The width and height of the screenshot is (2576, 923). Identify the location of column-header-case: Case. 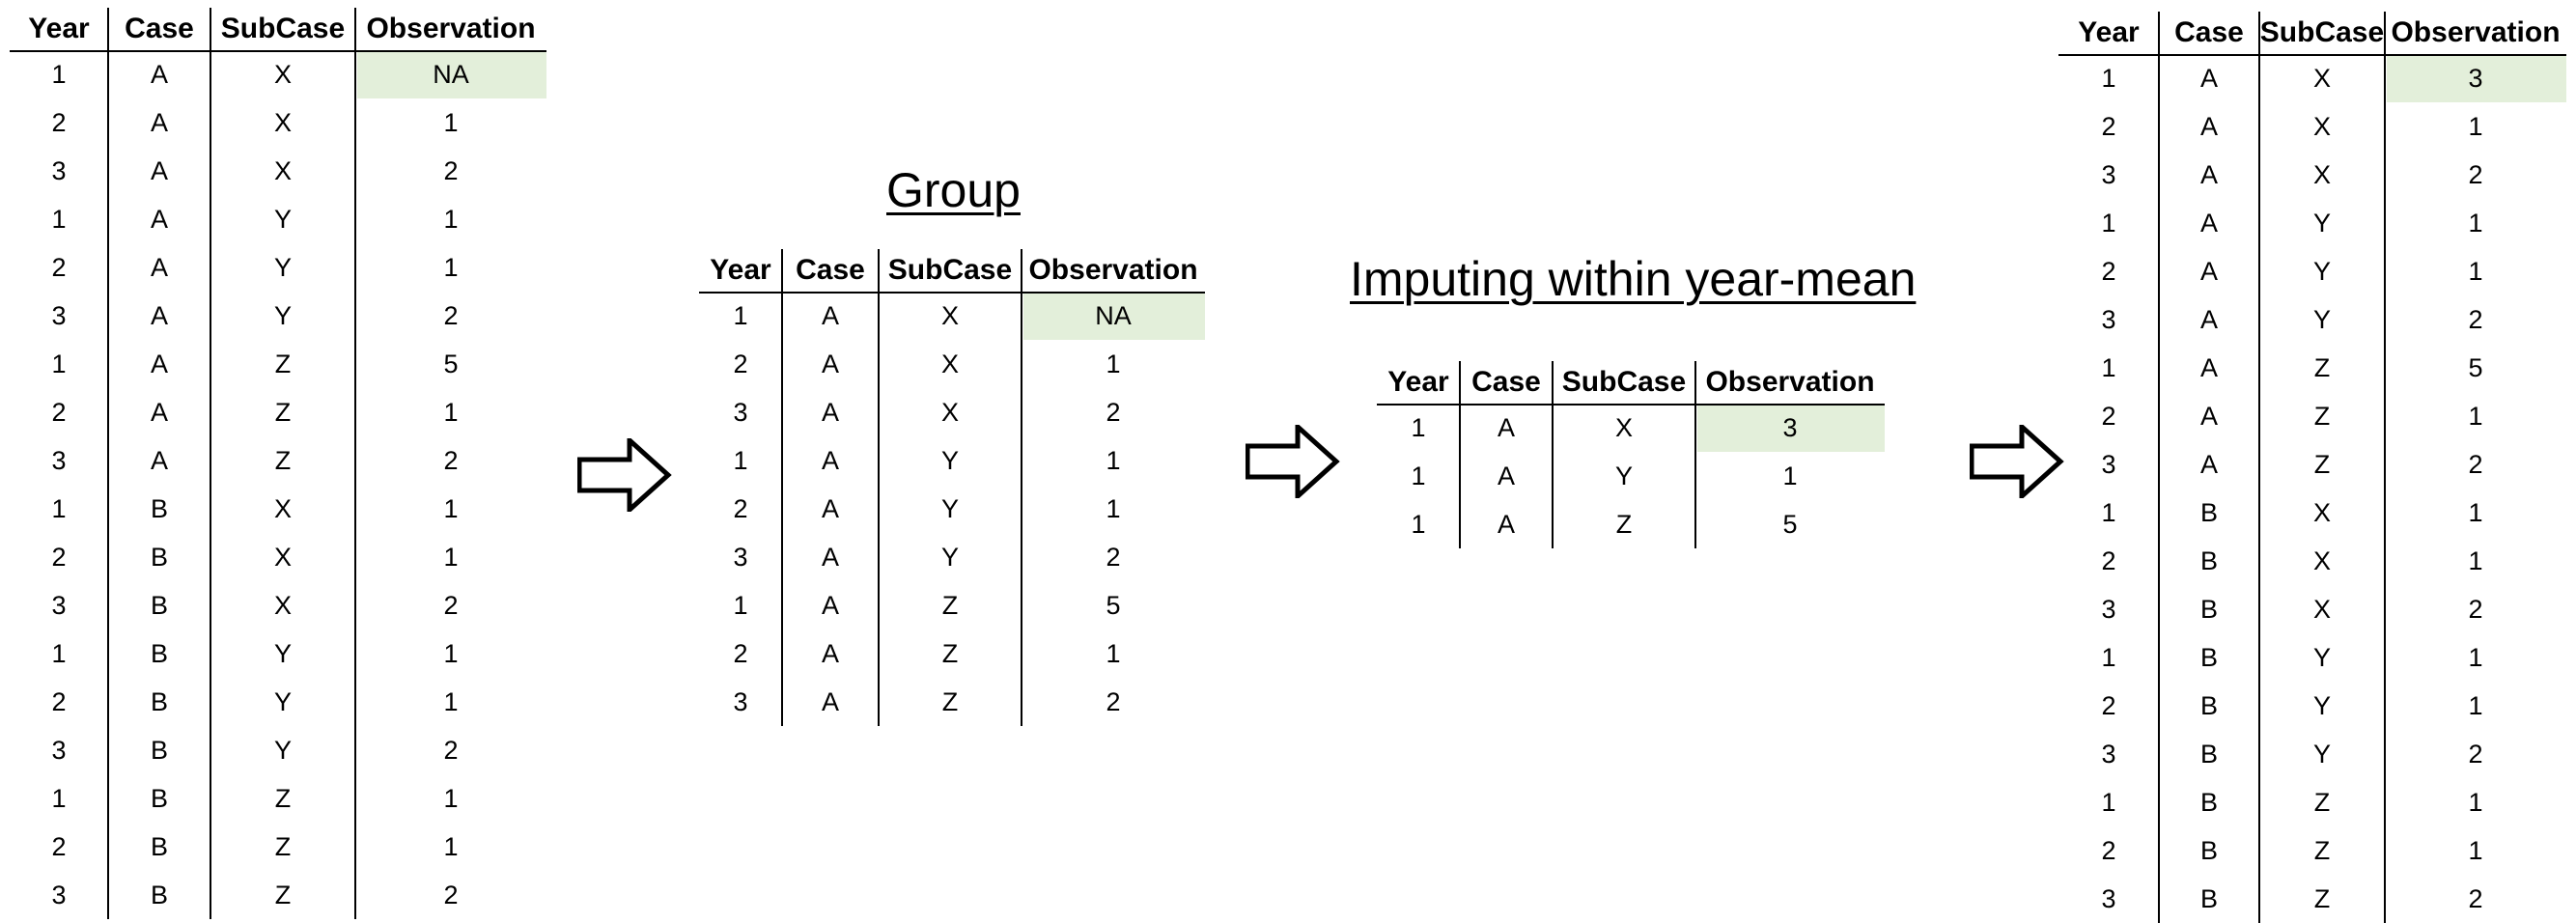
(831, 270).